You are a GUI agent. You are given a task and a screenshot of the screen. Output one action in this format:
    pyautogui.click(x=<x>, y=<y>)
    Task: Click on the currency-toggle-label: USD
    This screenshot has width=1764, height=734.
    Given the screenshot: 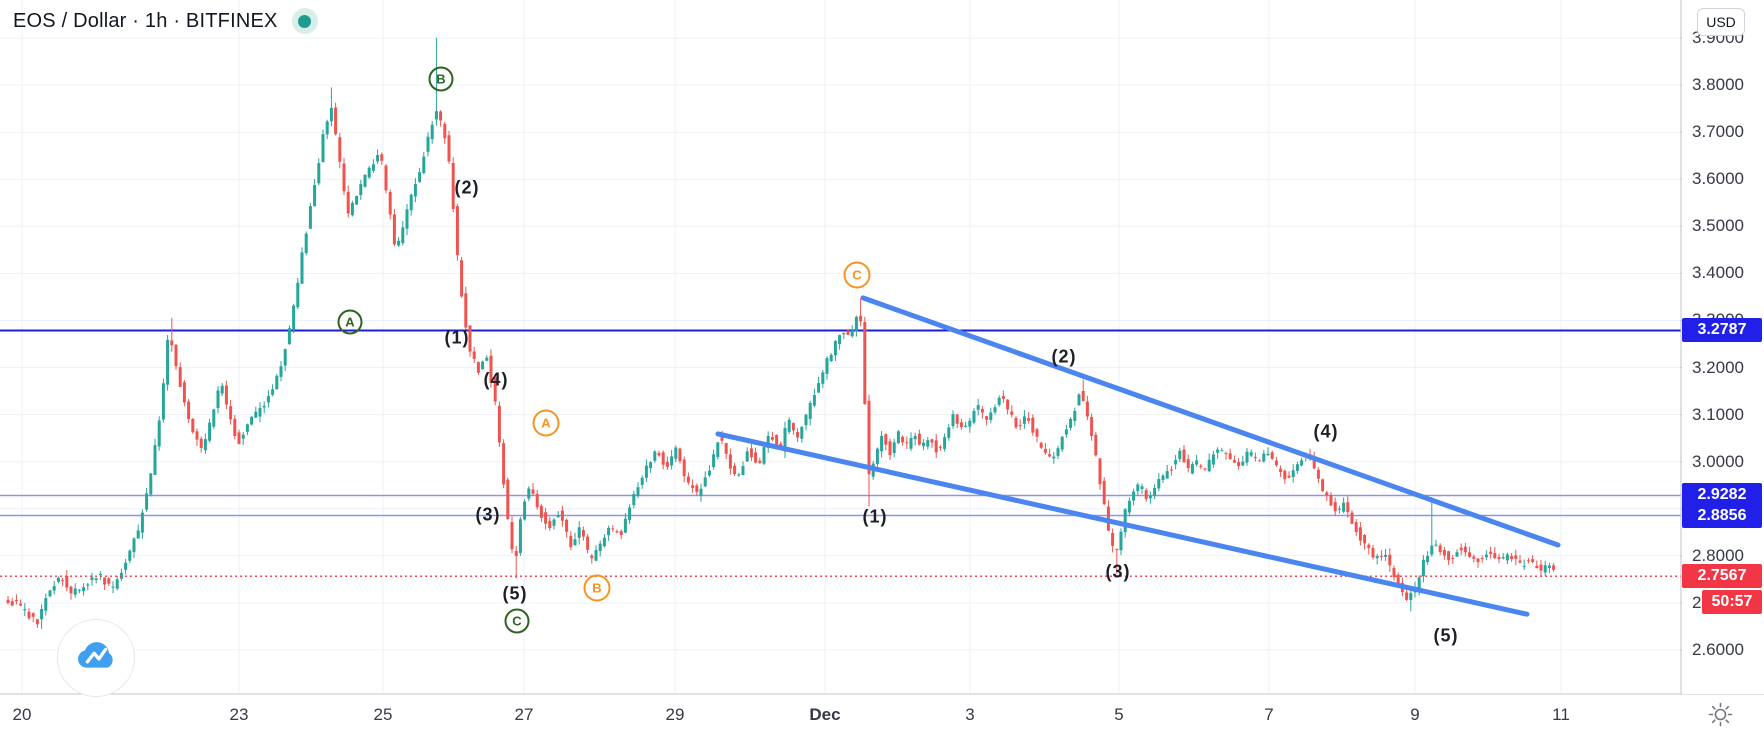 What is the action you would take?
    pyautogui.click(x=1721, y=22)
    